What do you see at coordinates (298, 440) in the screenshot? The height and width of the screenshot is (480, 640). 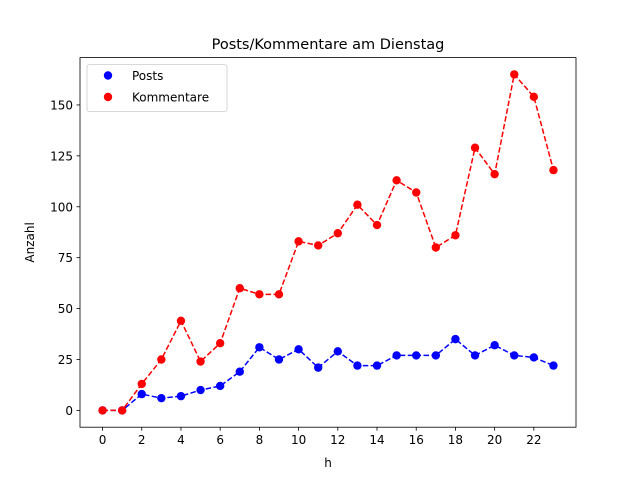 I see `x-tick-label: 10` at bounding box center [298, 440].